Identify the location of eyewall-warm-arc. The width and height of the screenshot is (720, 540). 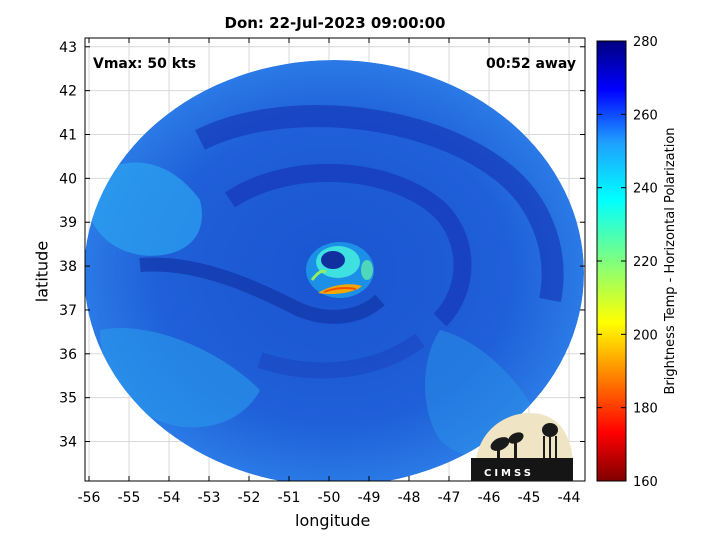
(340, 289).